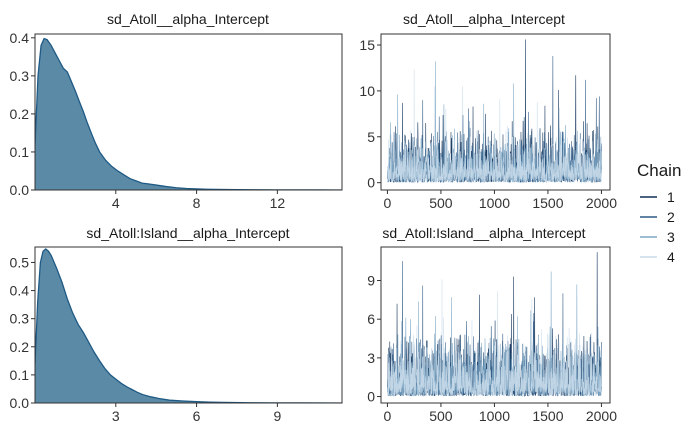 Image resolution: width=700 pixels, height=432 pixels. What do you see at coordinates (371, 319) in the screenshot?
I see `y-tick-label: 6` at bounding box center [371, 319].